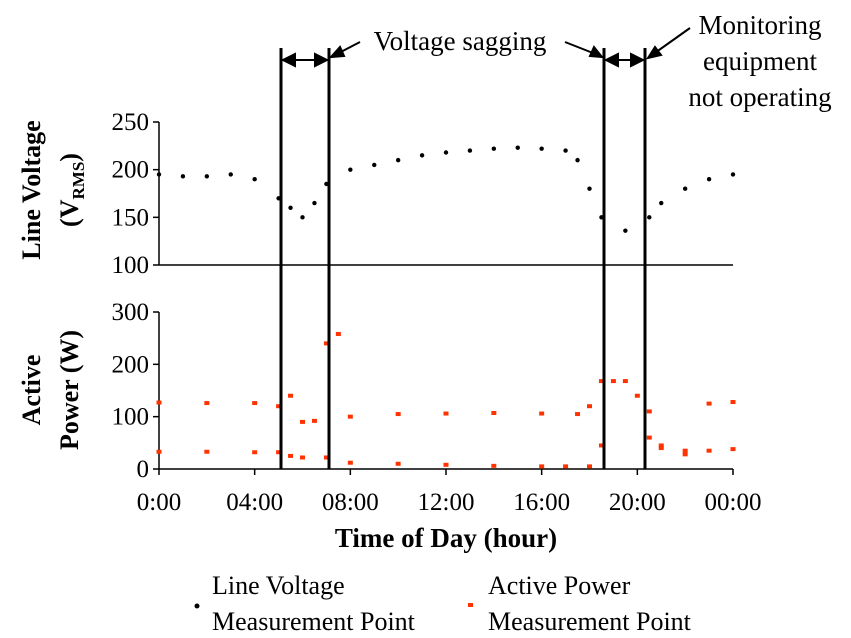  What do you see at coordinates (446, 502) in the screenshot?
I see `x-tick-label: 12:00` at bounding box center [446, 502].